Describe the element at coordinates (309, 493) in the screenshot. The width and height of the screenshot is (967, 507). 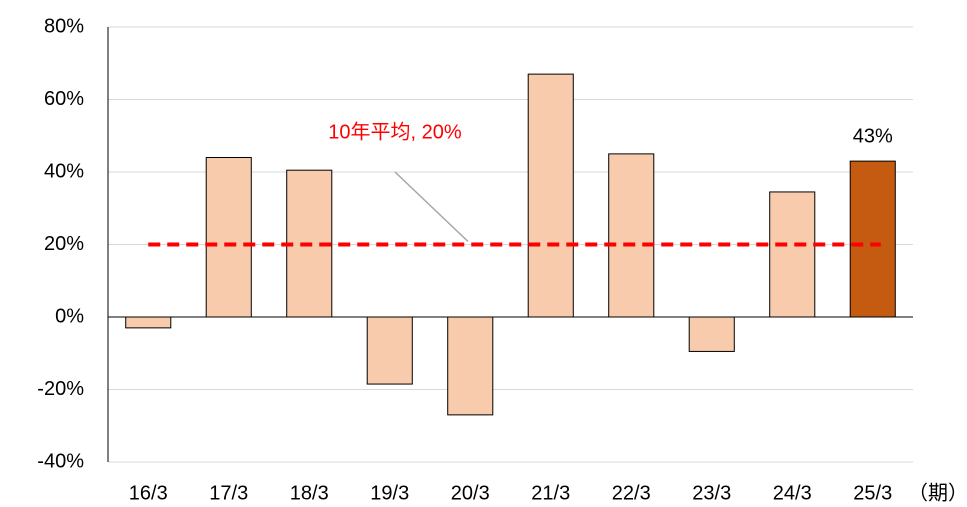
I see `x-tick-label: 18/3` at that location.